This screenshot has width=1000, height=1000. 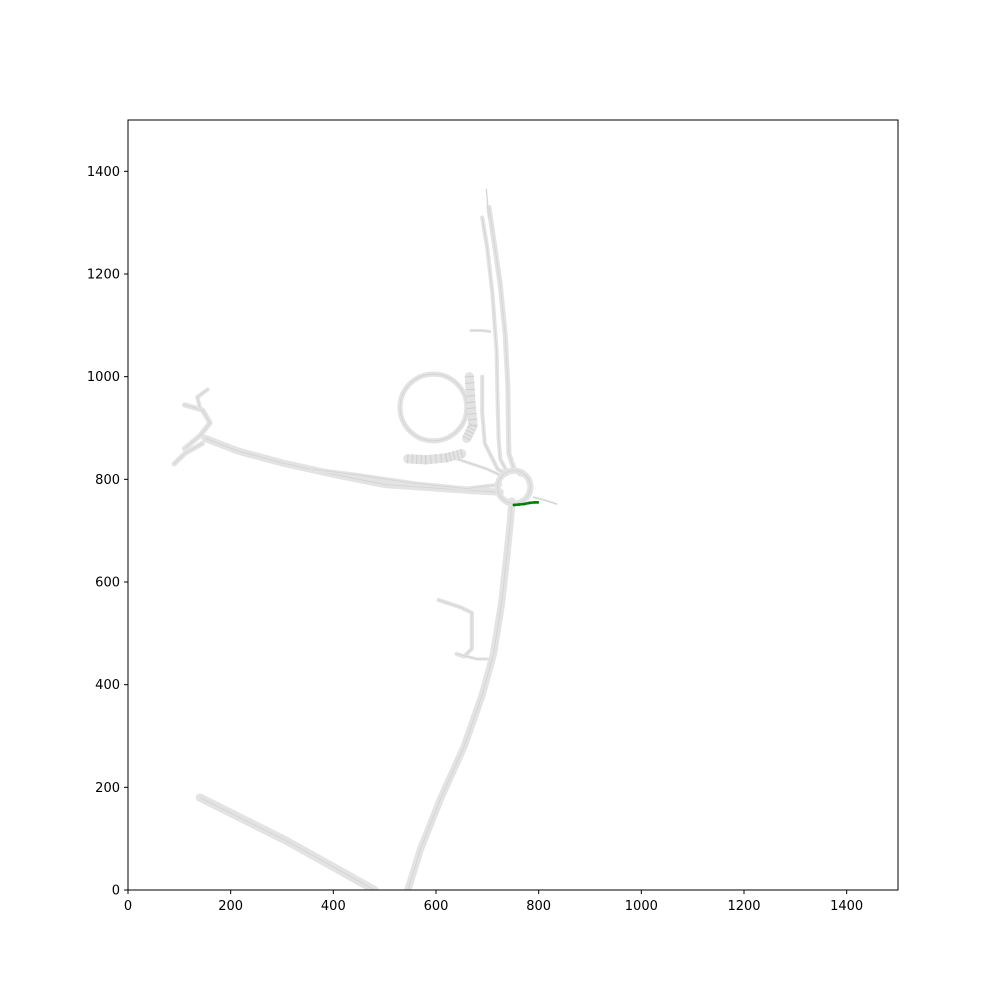 I want to click on road-west-branch-c, so click(x=202, y=398).